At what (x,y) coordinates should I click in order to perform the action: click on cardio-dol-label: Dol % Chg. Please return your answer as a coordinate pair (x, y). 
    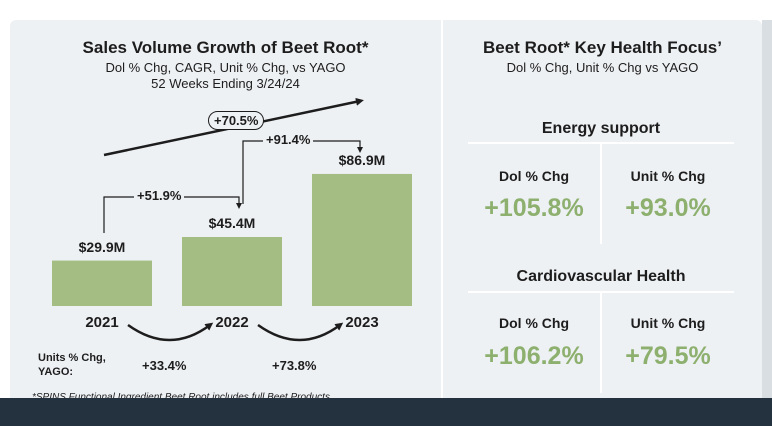
    Looking at the image, I should click on (534, 323).